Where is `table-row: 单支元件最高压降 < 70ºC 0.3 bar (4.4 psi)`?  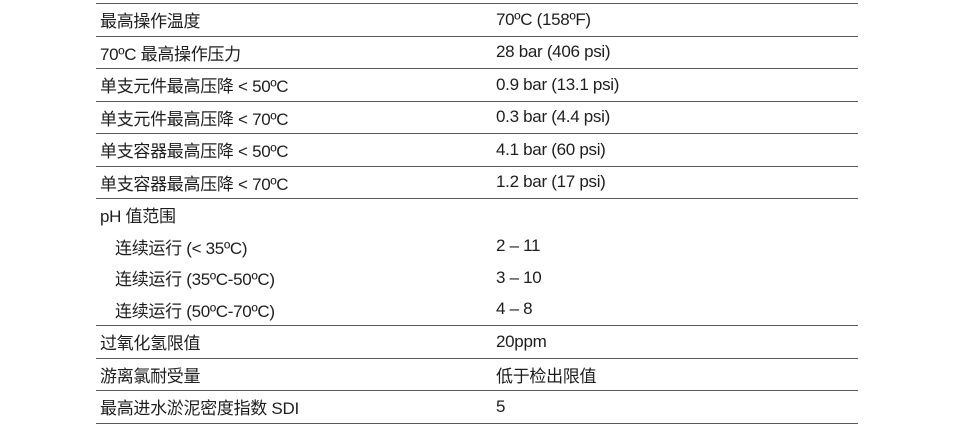 table-row: 单支元件最高压降 < 70ºC 0.3 bar (4.4 psi) is located at coordinates (477, 117).